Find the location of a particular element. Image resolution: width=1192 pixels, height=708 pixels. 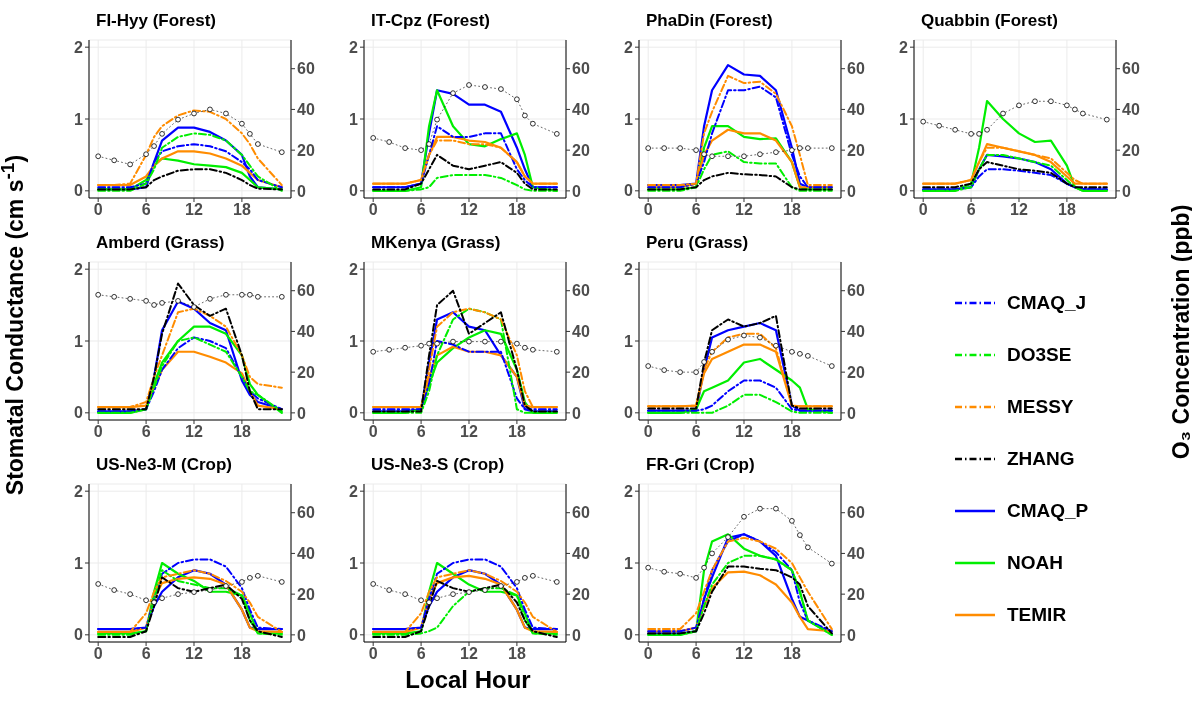

chart-title: Quabbin (Forest) is located at coordinates (989, 21).